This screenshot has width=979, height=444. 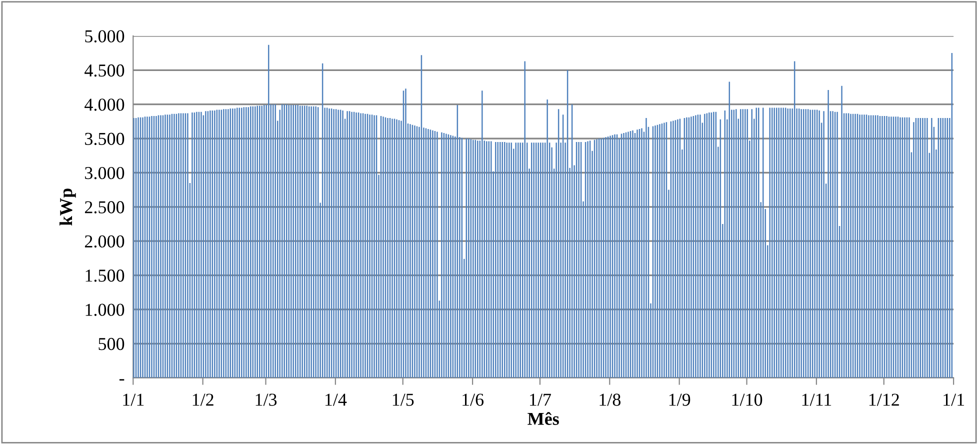 I want to click on x-tick-label: 1/3, so click(x=266, y=400).